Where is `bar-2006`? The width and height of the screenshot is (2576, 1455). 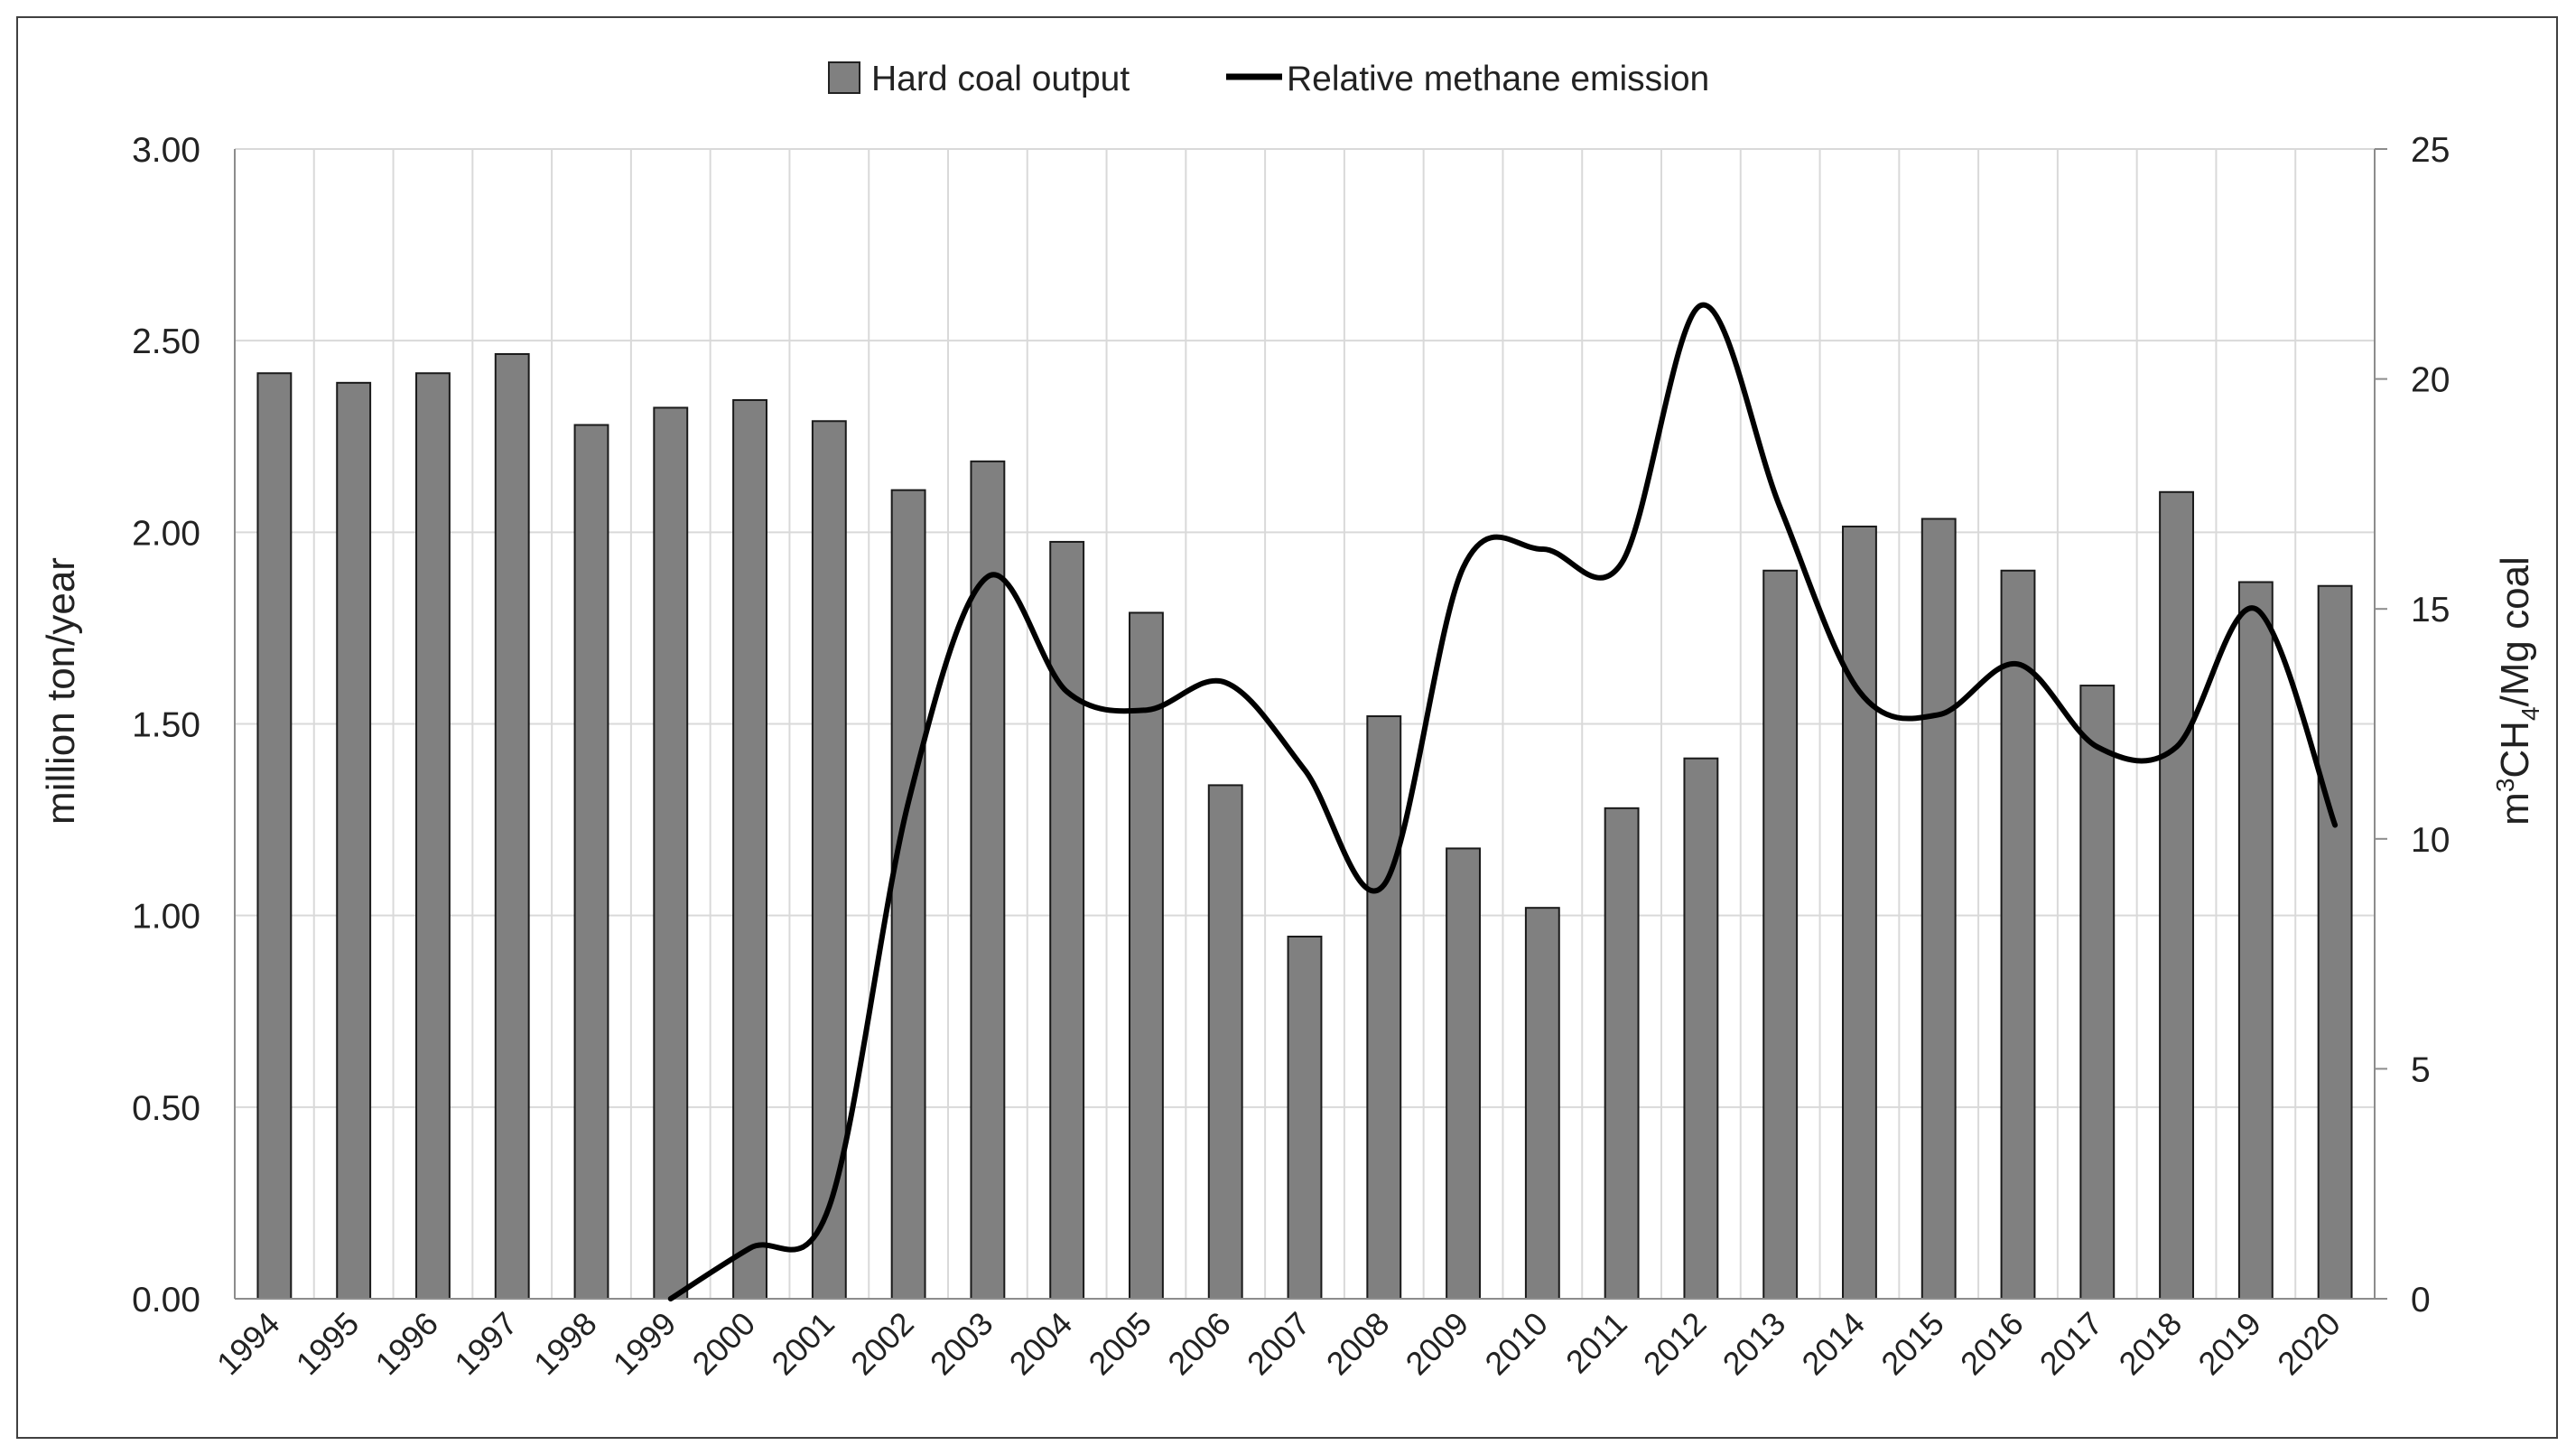
bar-2006 is located at coordinates (1225, 1042).